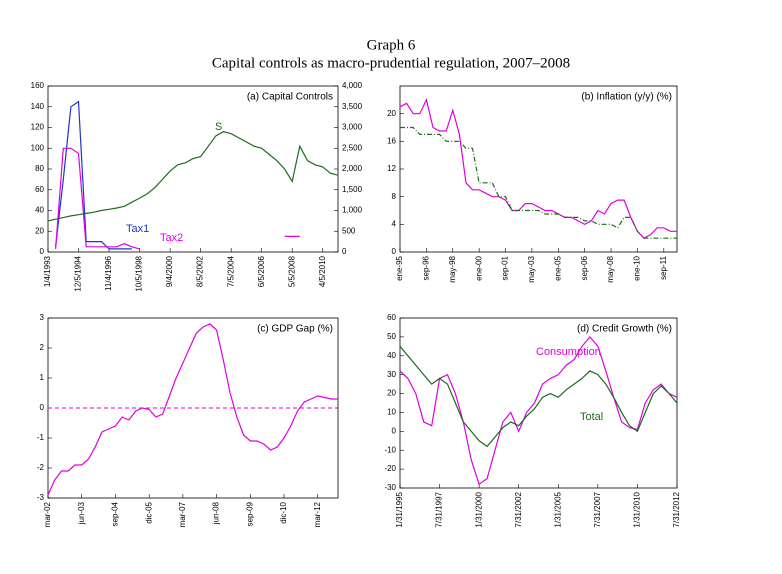 The width and height of the screenshot is (782, 574). Describe the element at coordinates (295, 329) in the screenshot. I see `panel-title: (c) GDP Gap (%)` at that location.